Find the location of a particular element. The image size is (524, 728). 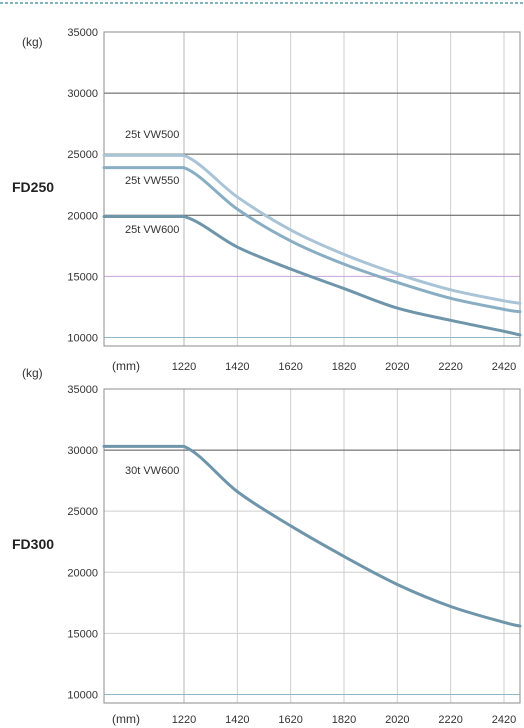

series-line-25t-vw600 is located at coordinates (312, 275).